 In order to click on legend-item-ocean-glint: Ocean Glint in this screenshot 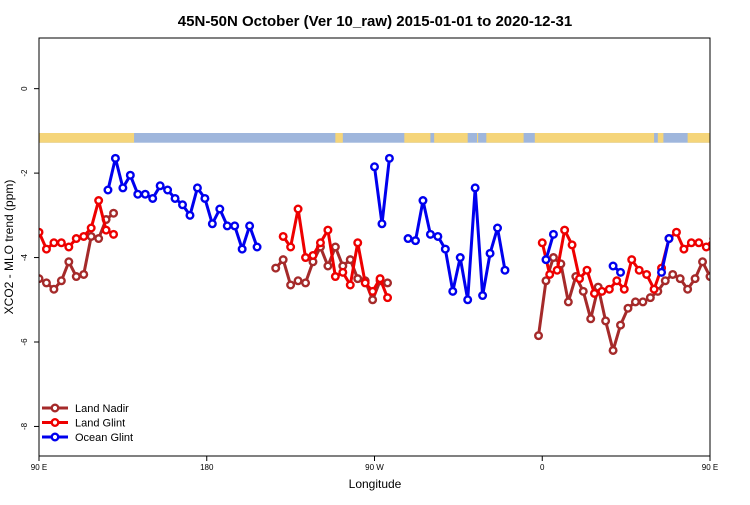, I will do `click(87, 438)`.